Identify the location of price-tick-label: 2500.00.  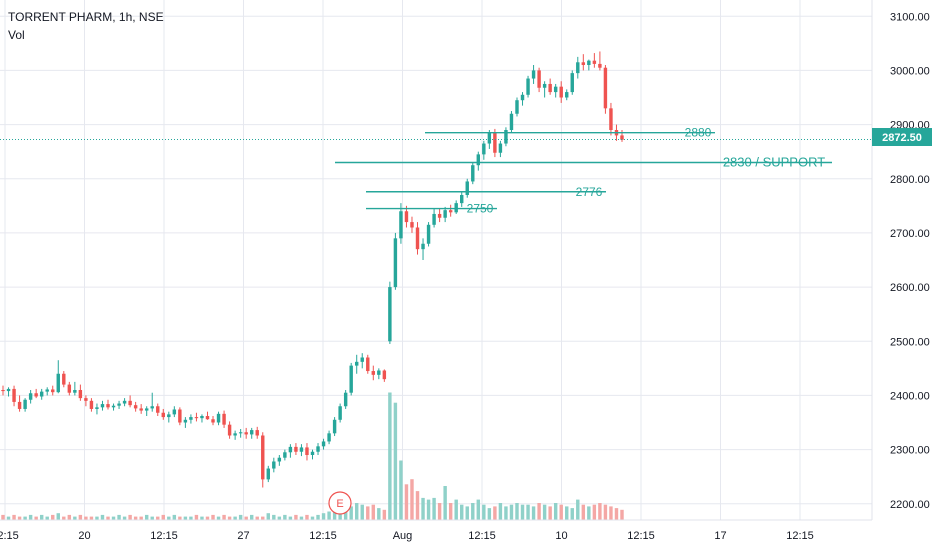
(910, 342).